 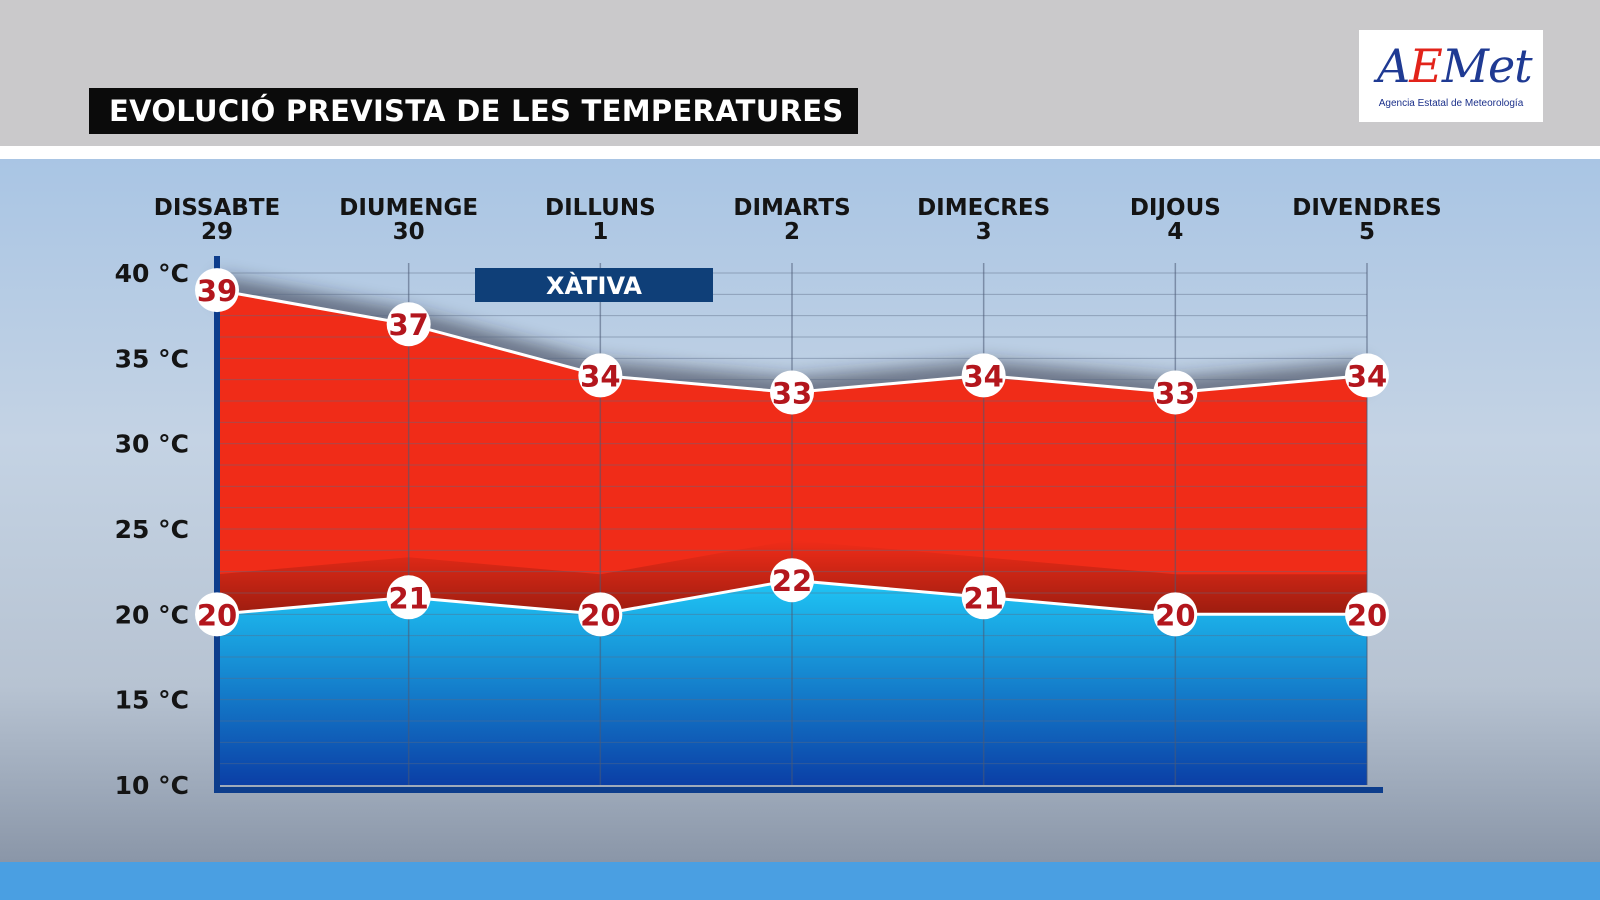 What do you see at coordinates (983, 208) in the screenshot?
I see `day-name-label: DIMECRES` at bounding box center [983, 208].